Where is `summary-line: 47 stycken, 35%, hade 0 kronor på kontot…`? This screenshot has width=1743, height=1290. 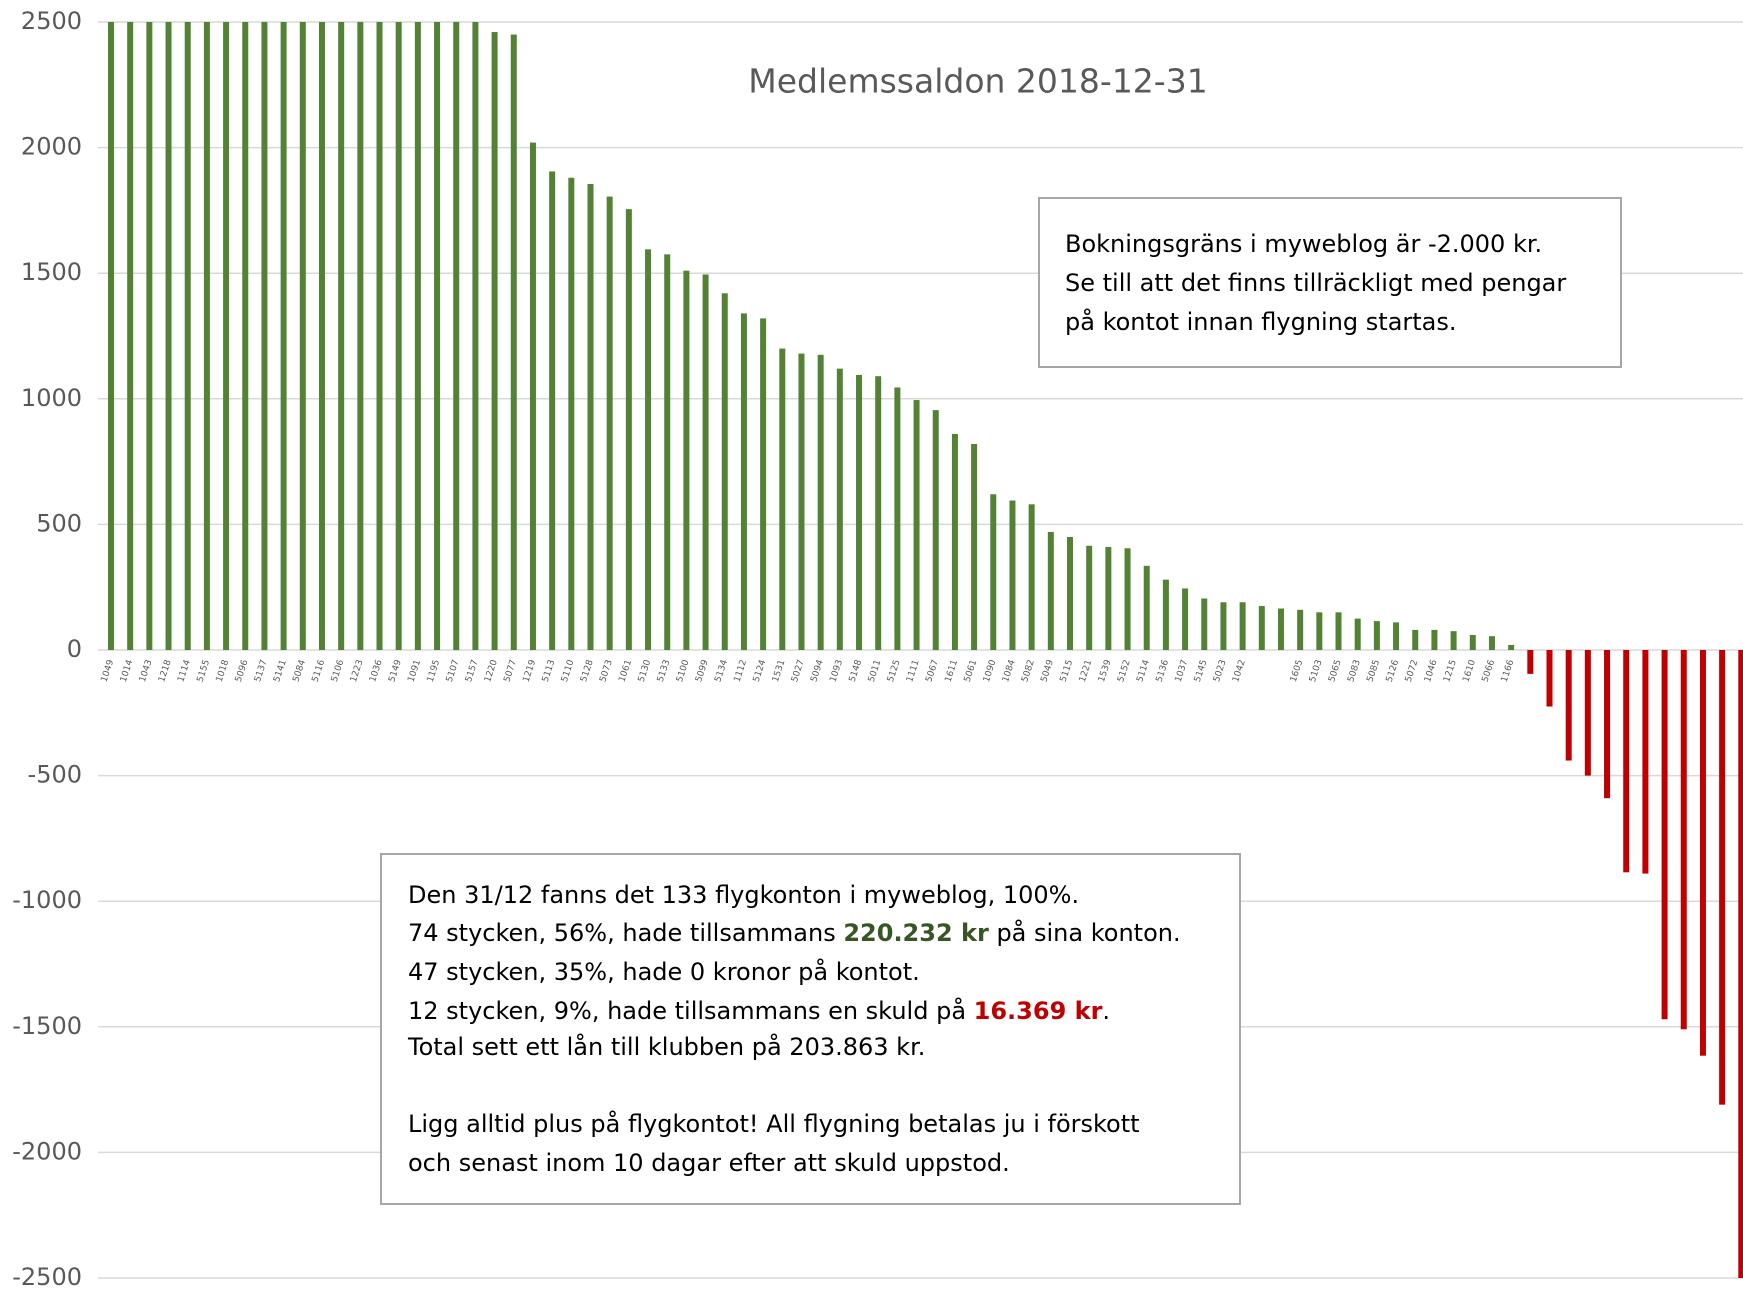
summary-line: 47 stycken, 35%, hade 0 kronor på kontot… is located at coordinates (664, 971).